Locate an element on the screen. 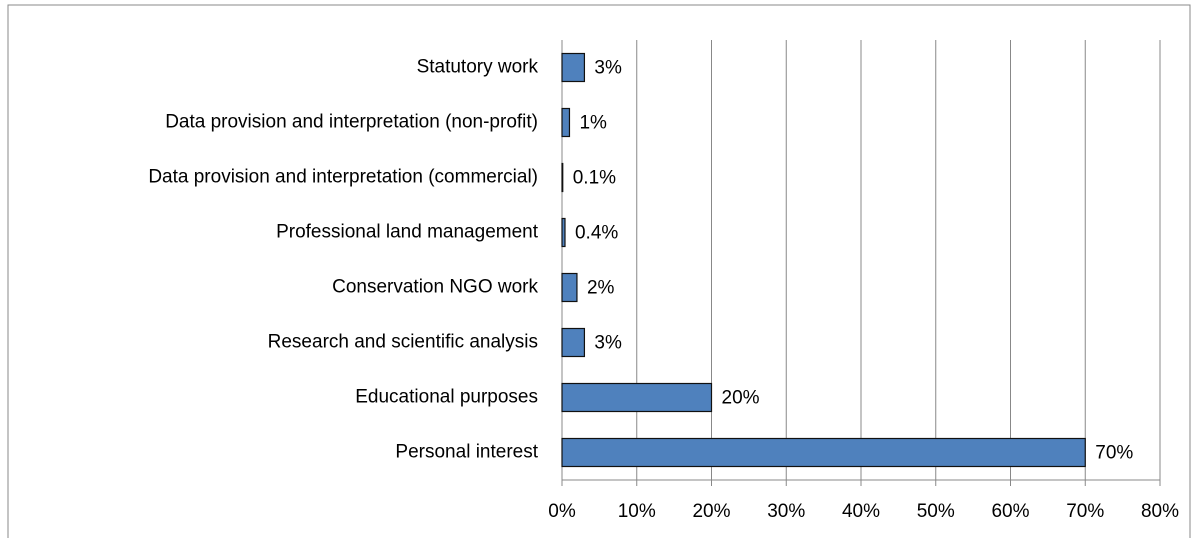  x-tick-label: 60% is located at coordinates (1010, 511).